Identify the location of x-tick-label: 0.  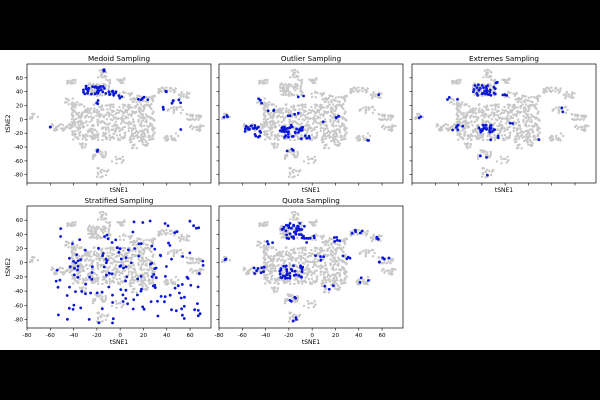
(120, 336).